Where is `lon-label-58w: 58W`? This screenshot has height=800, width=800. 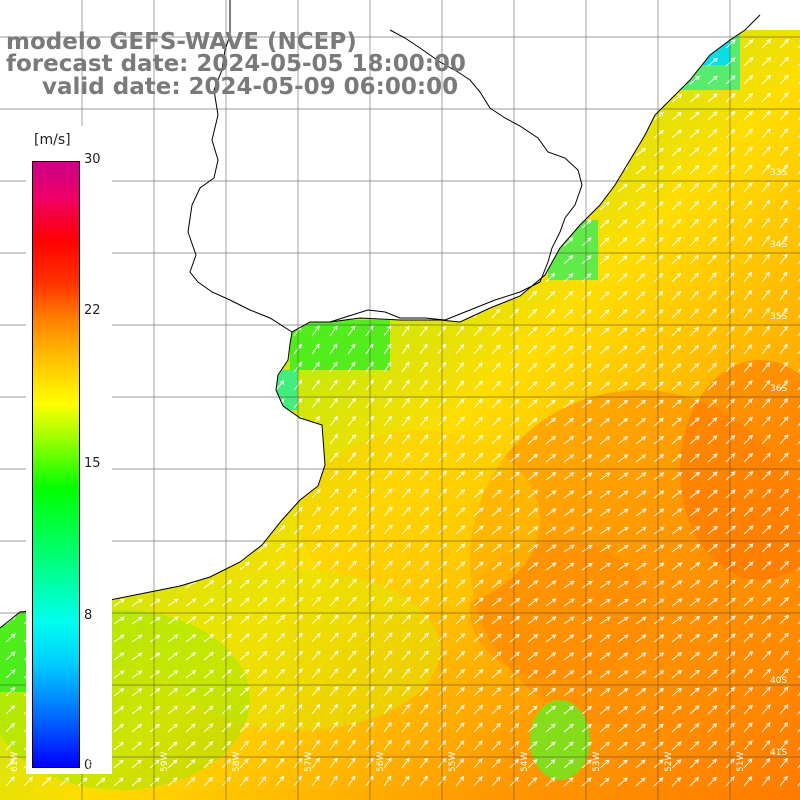 lon-label-58w: 58W is located at coordinates (237, 761).